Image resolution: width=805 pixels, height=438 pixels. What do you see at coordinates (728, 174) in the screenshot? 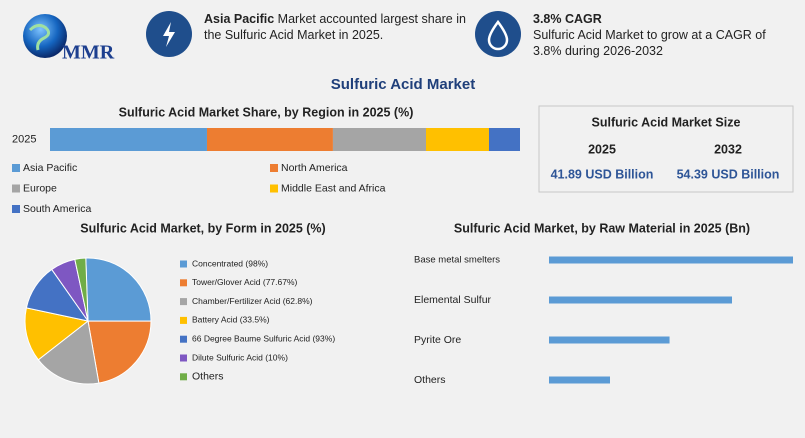
I see `box-value: 54.39 USD Billion` at bounding box center [728, 174].